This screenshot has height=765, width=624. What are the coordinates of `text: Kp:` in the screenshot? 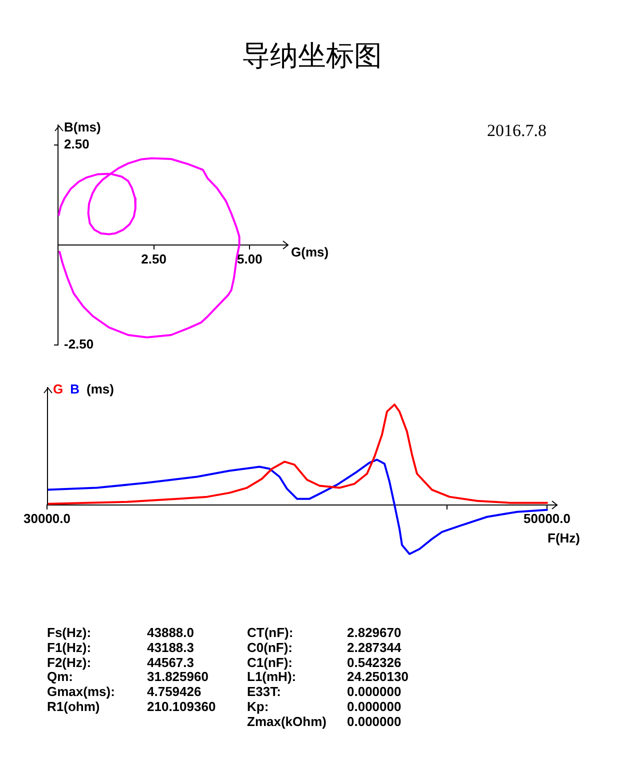 It's located at (258, 706).